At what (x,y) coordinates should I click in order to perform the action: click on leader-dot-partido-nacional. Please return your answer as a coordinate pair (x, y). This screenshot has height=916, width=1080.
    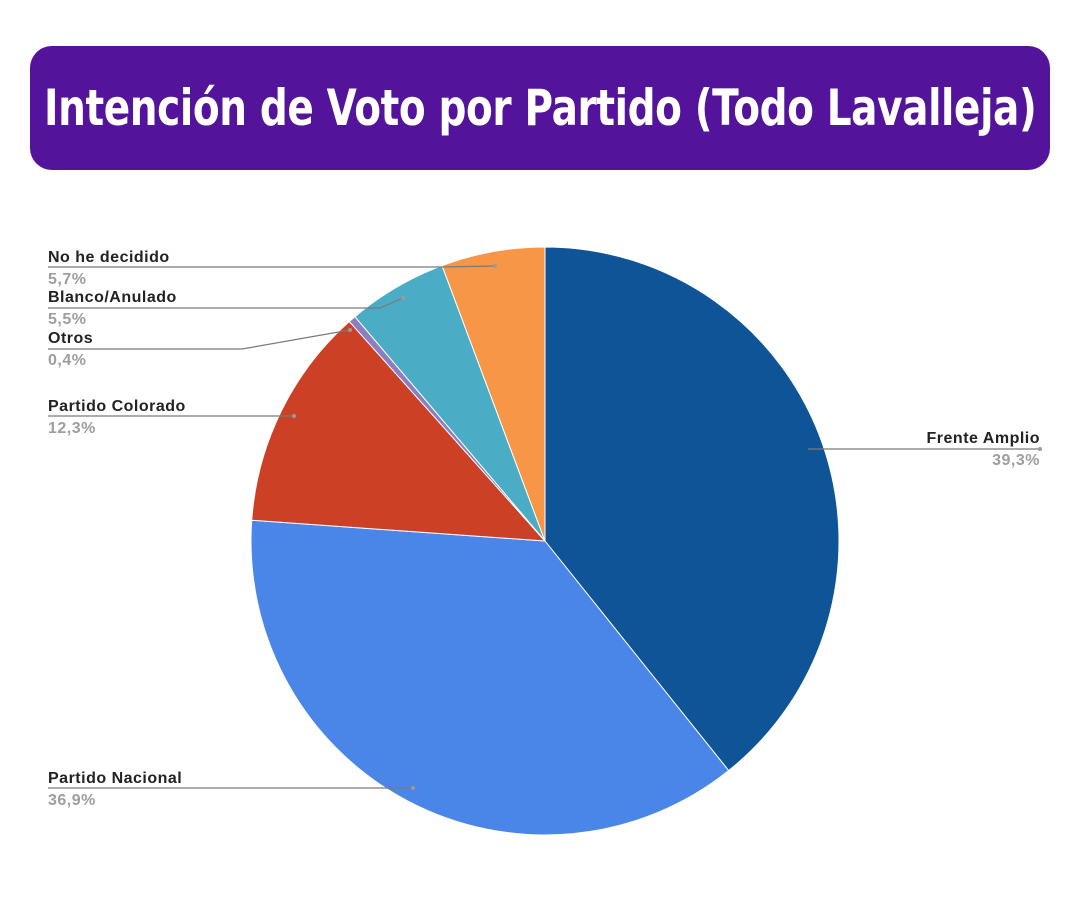
    Looking at the image, I should click on (413, 788).